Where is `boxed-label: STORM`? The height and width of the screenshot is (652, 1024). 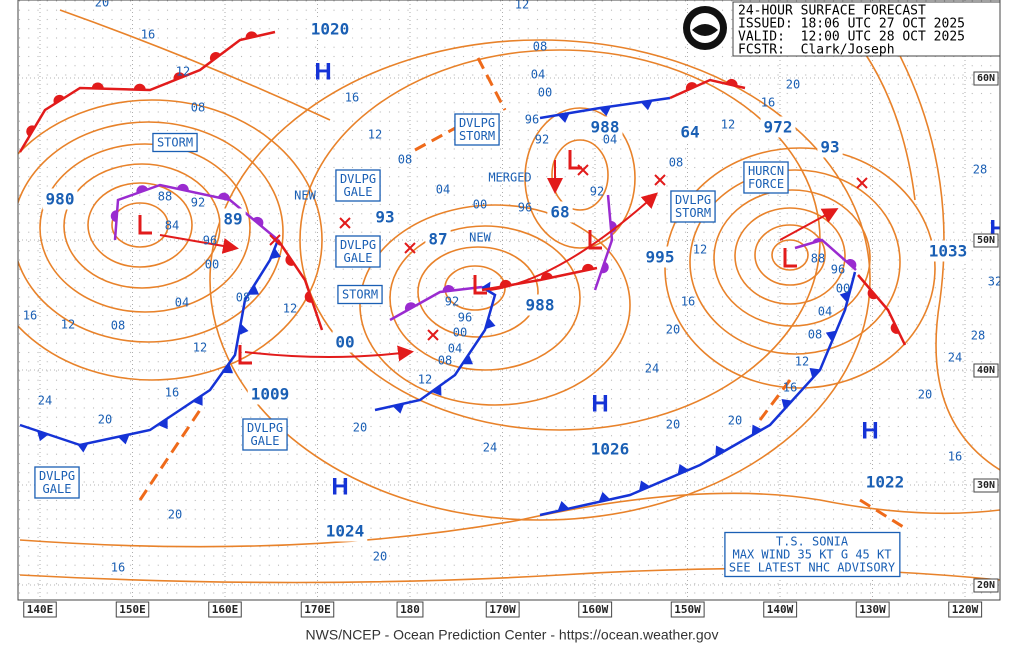
boxed-label: STORM is located at coordinates (175, 142).